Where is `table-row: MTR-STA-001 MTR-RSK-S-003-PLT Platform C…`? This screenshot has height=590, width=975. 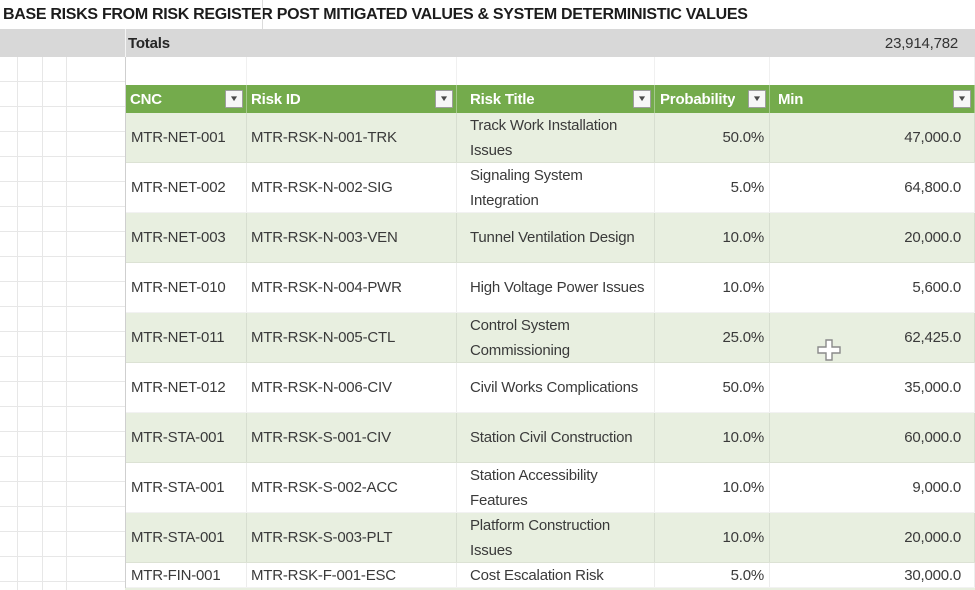
table-row: MTR-STA-001 MTR-RSK-S-003-PLT Platform C… is located at coordinates (550, 538).